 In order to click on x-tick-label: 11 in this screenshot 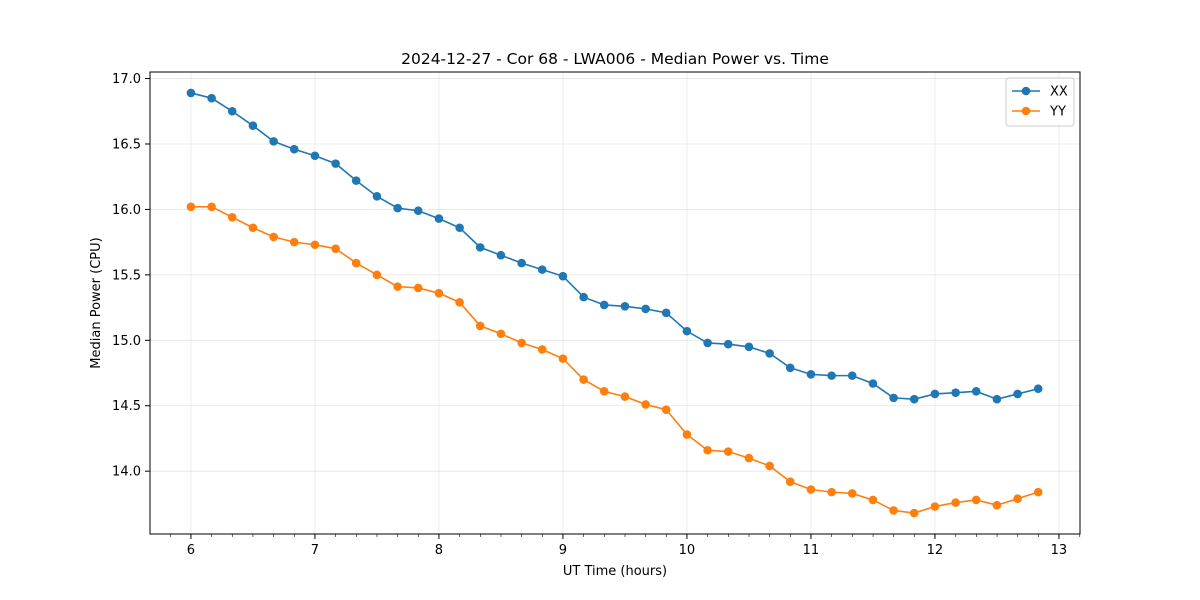, I will do `click(811, 550)`.